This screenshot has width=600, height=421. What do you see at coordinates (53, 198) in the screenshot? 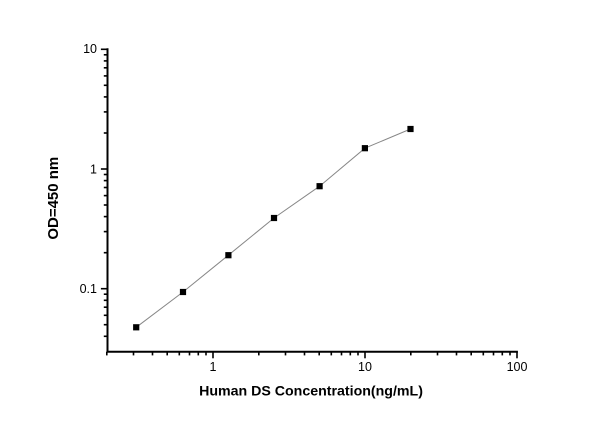
I see `svg-text: OD=450 nm` at bounding box center [53, 198].